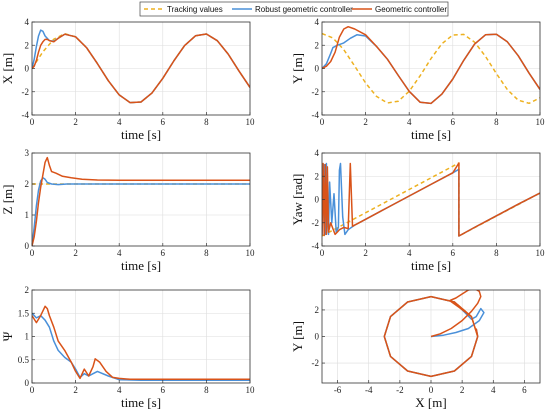  Describe the element at coordinates (462, 390) in the screenshot. I see `xtick-label-xy-4: 2` at that location.